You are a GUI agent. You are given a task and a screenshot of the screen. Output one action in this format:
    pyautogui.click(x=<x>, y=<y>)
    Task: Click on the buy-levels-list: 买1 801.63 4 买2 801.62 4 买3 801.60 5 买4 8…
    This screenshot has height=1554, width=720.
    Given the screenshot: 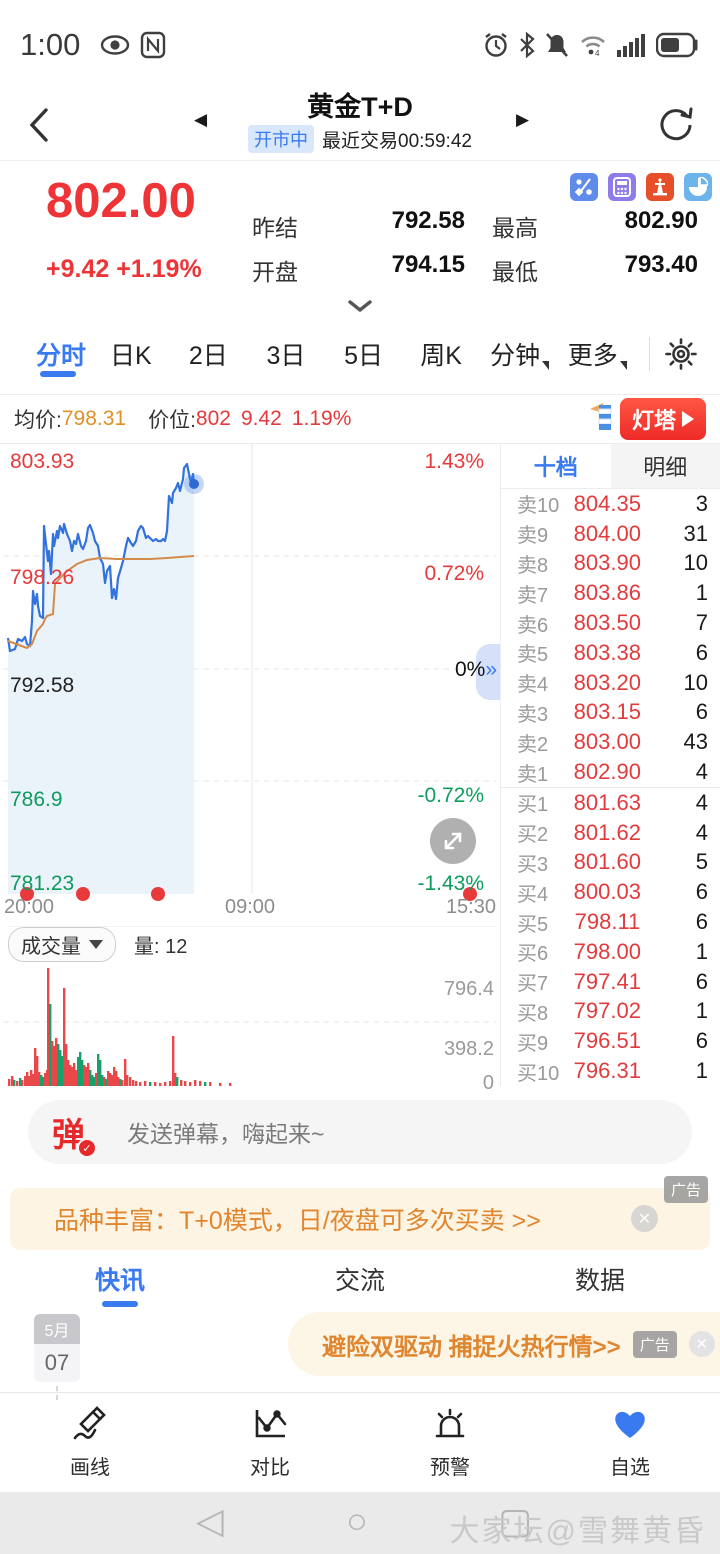 What is the action you would take?
    pyautogui.click(x=610, y=937)
    